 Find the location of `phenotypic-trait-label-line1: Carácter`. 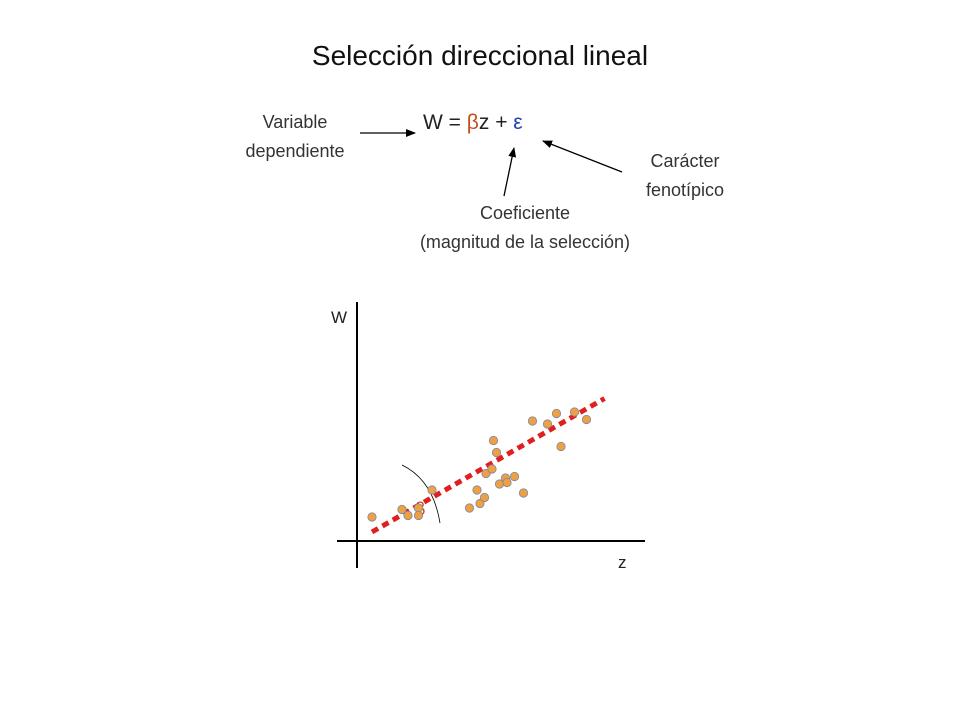

phenotypic-trait-label-line1: Carácter is located at coordinates (685, 161).